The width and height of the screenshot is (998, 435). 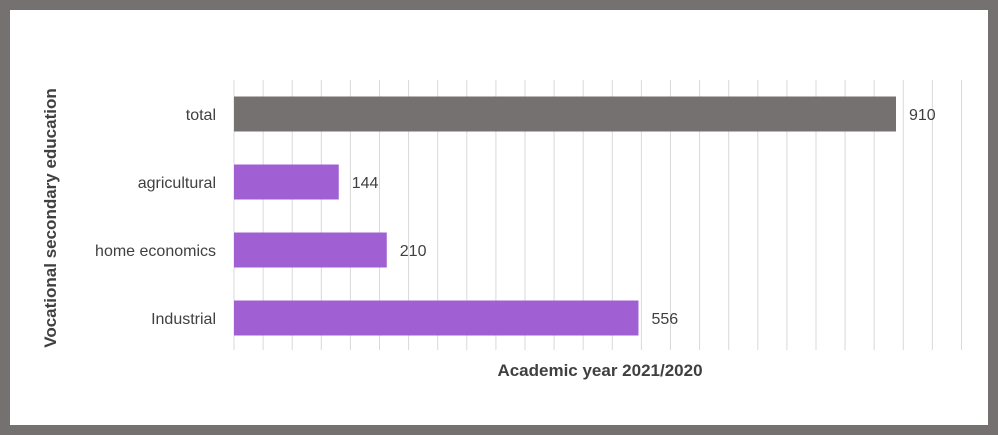 What do you see at coordinates (201, 115) in the screenshot?
I see `category-label: total` at bounding box center [201, 115].